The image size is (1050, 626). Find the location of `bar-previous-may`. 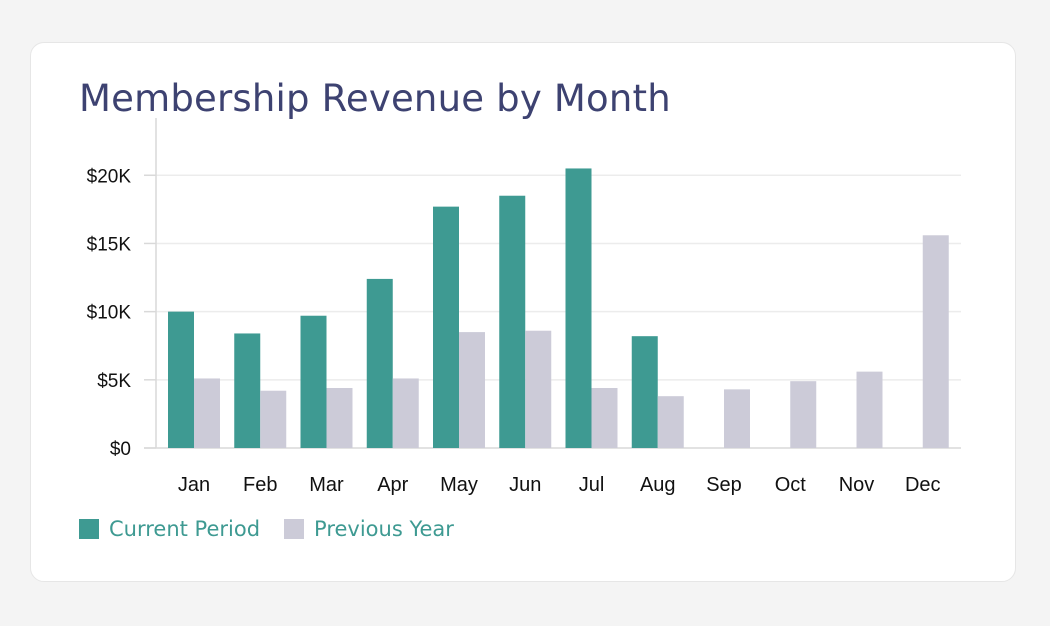

bar-previous-may is located at coordinates (472, 390).